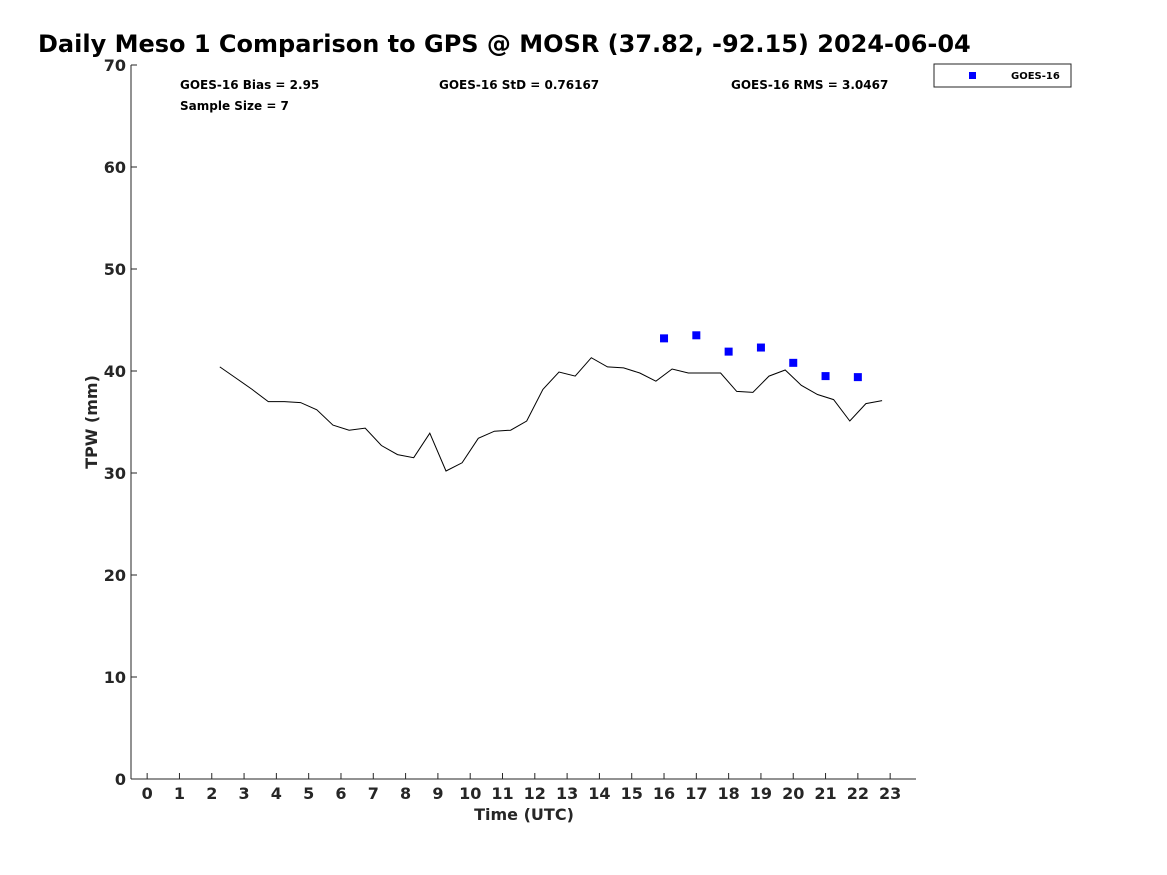  What do you see at coordinates (243, 793) in the screenshot?
I see `x-tick-label: 3` at bounding box center [243, 793].